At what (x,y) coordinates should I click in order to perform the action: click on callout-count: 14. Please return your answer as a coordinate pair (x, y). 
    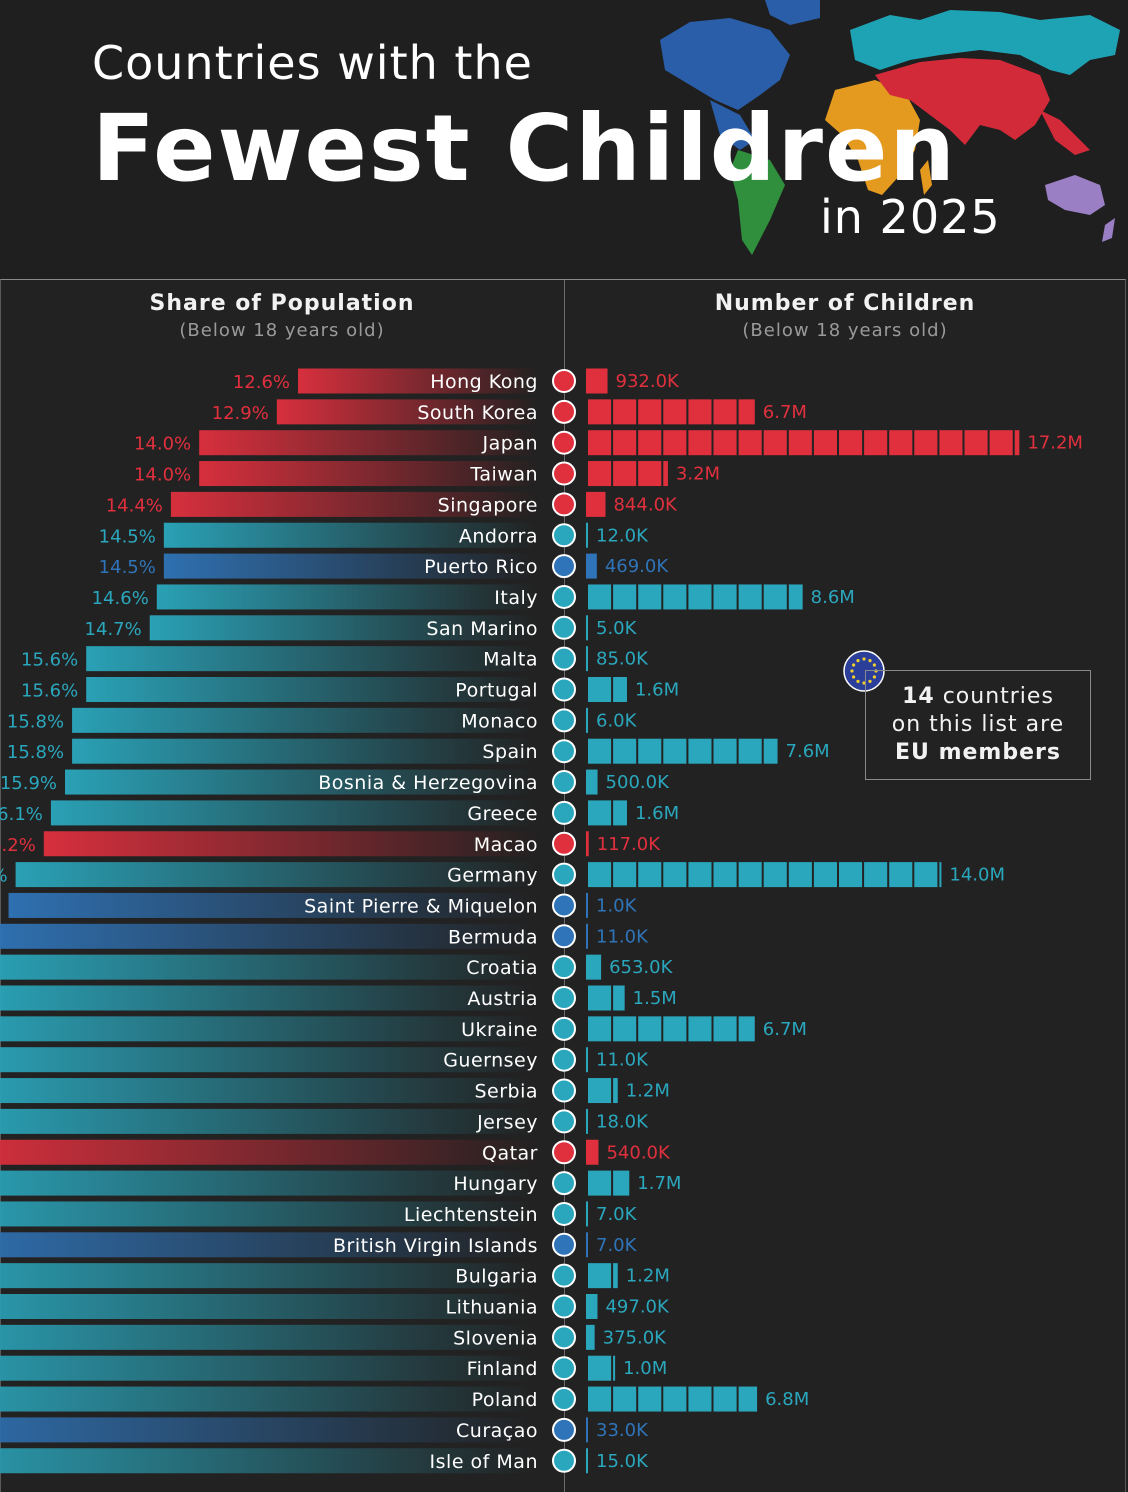
    Looking at the image, I should click on (918, 696).